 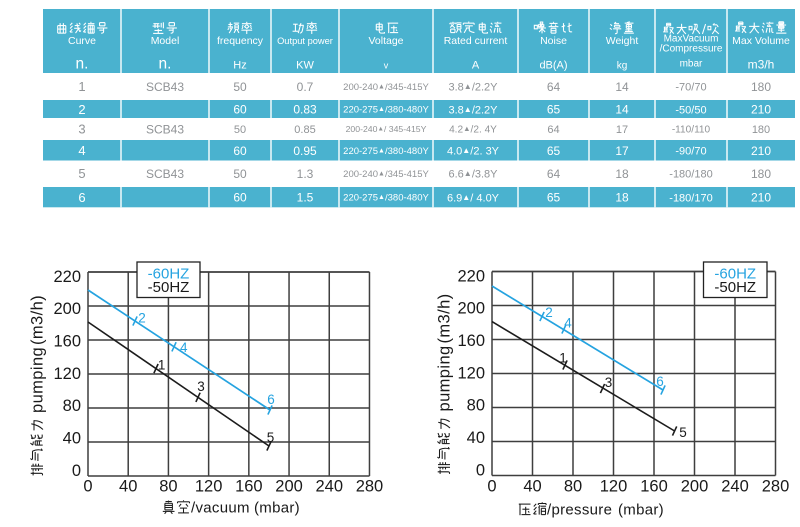 What do you see at coordinates (305, 174) in the screenshot?
I see `svg-text: 1.3` at bounding box center [305, 174].